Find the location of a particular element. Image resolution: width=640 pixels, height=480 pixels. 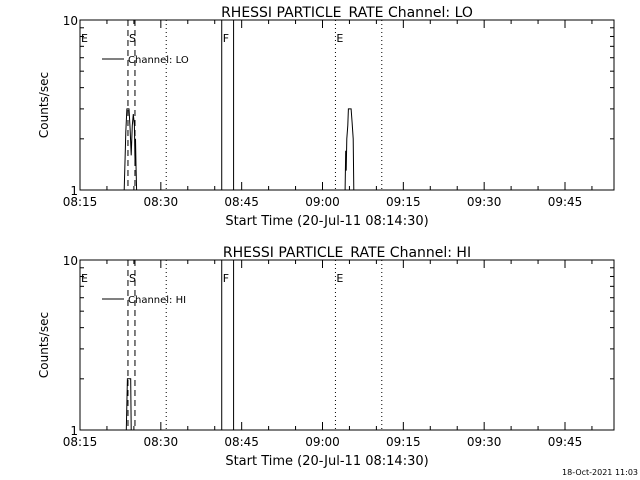

chart-title: RHESSI PARTICLE_RATE Channel: LO is located at coordinates (347, 13).